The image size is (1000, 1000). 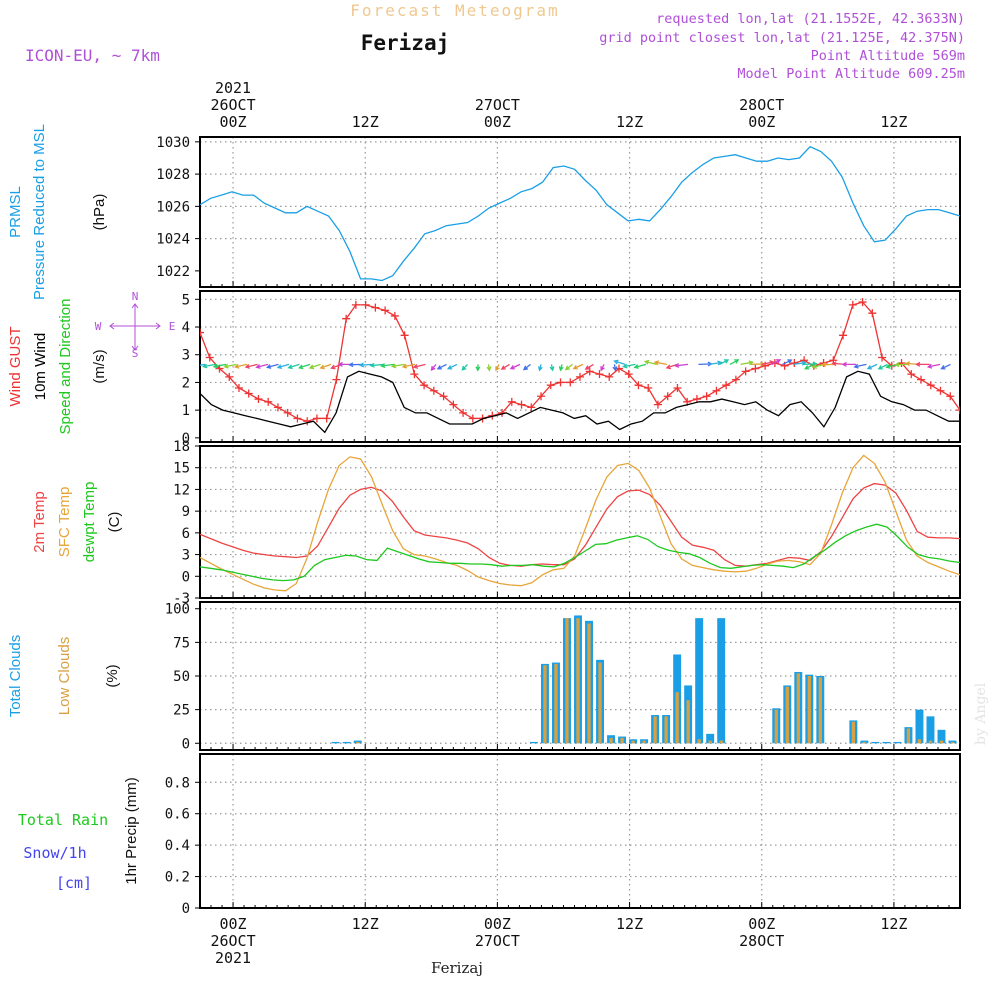 What do you see at coordinates (761, 105) in the screenshot?
I see `top-axis-label-4-0: 28OCT` at bounding box center [761, 105].